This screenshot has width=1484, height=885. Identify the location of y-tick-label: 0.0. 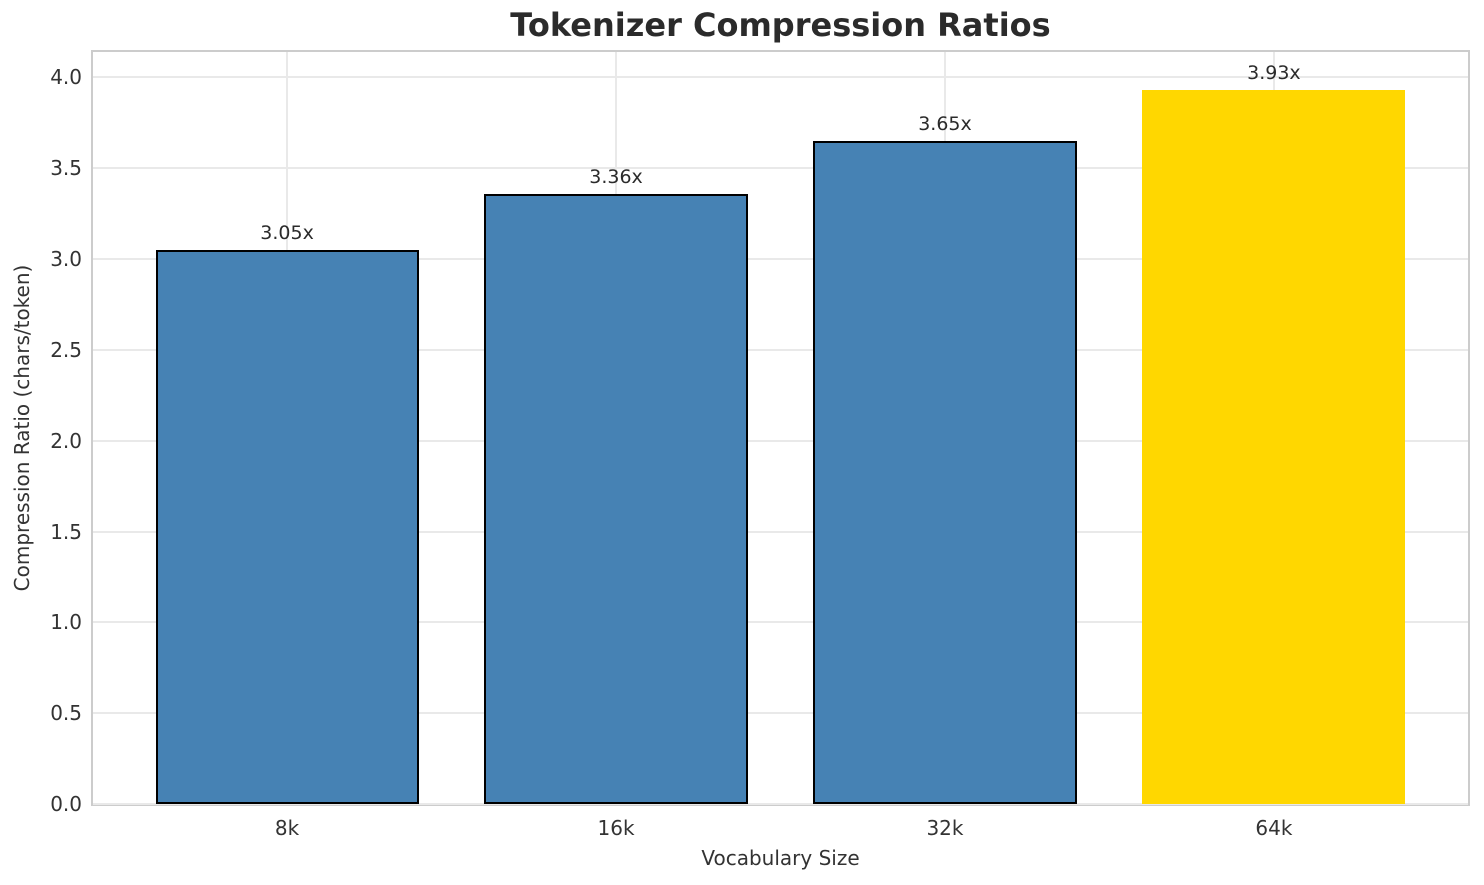
(66, 804).